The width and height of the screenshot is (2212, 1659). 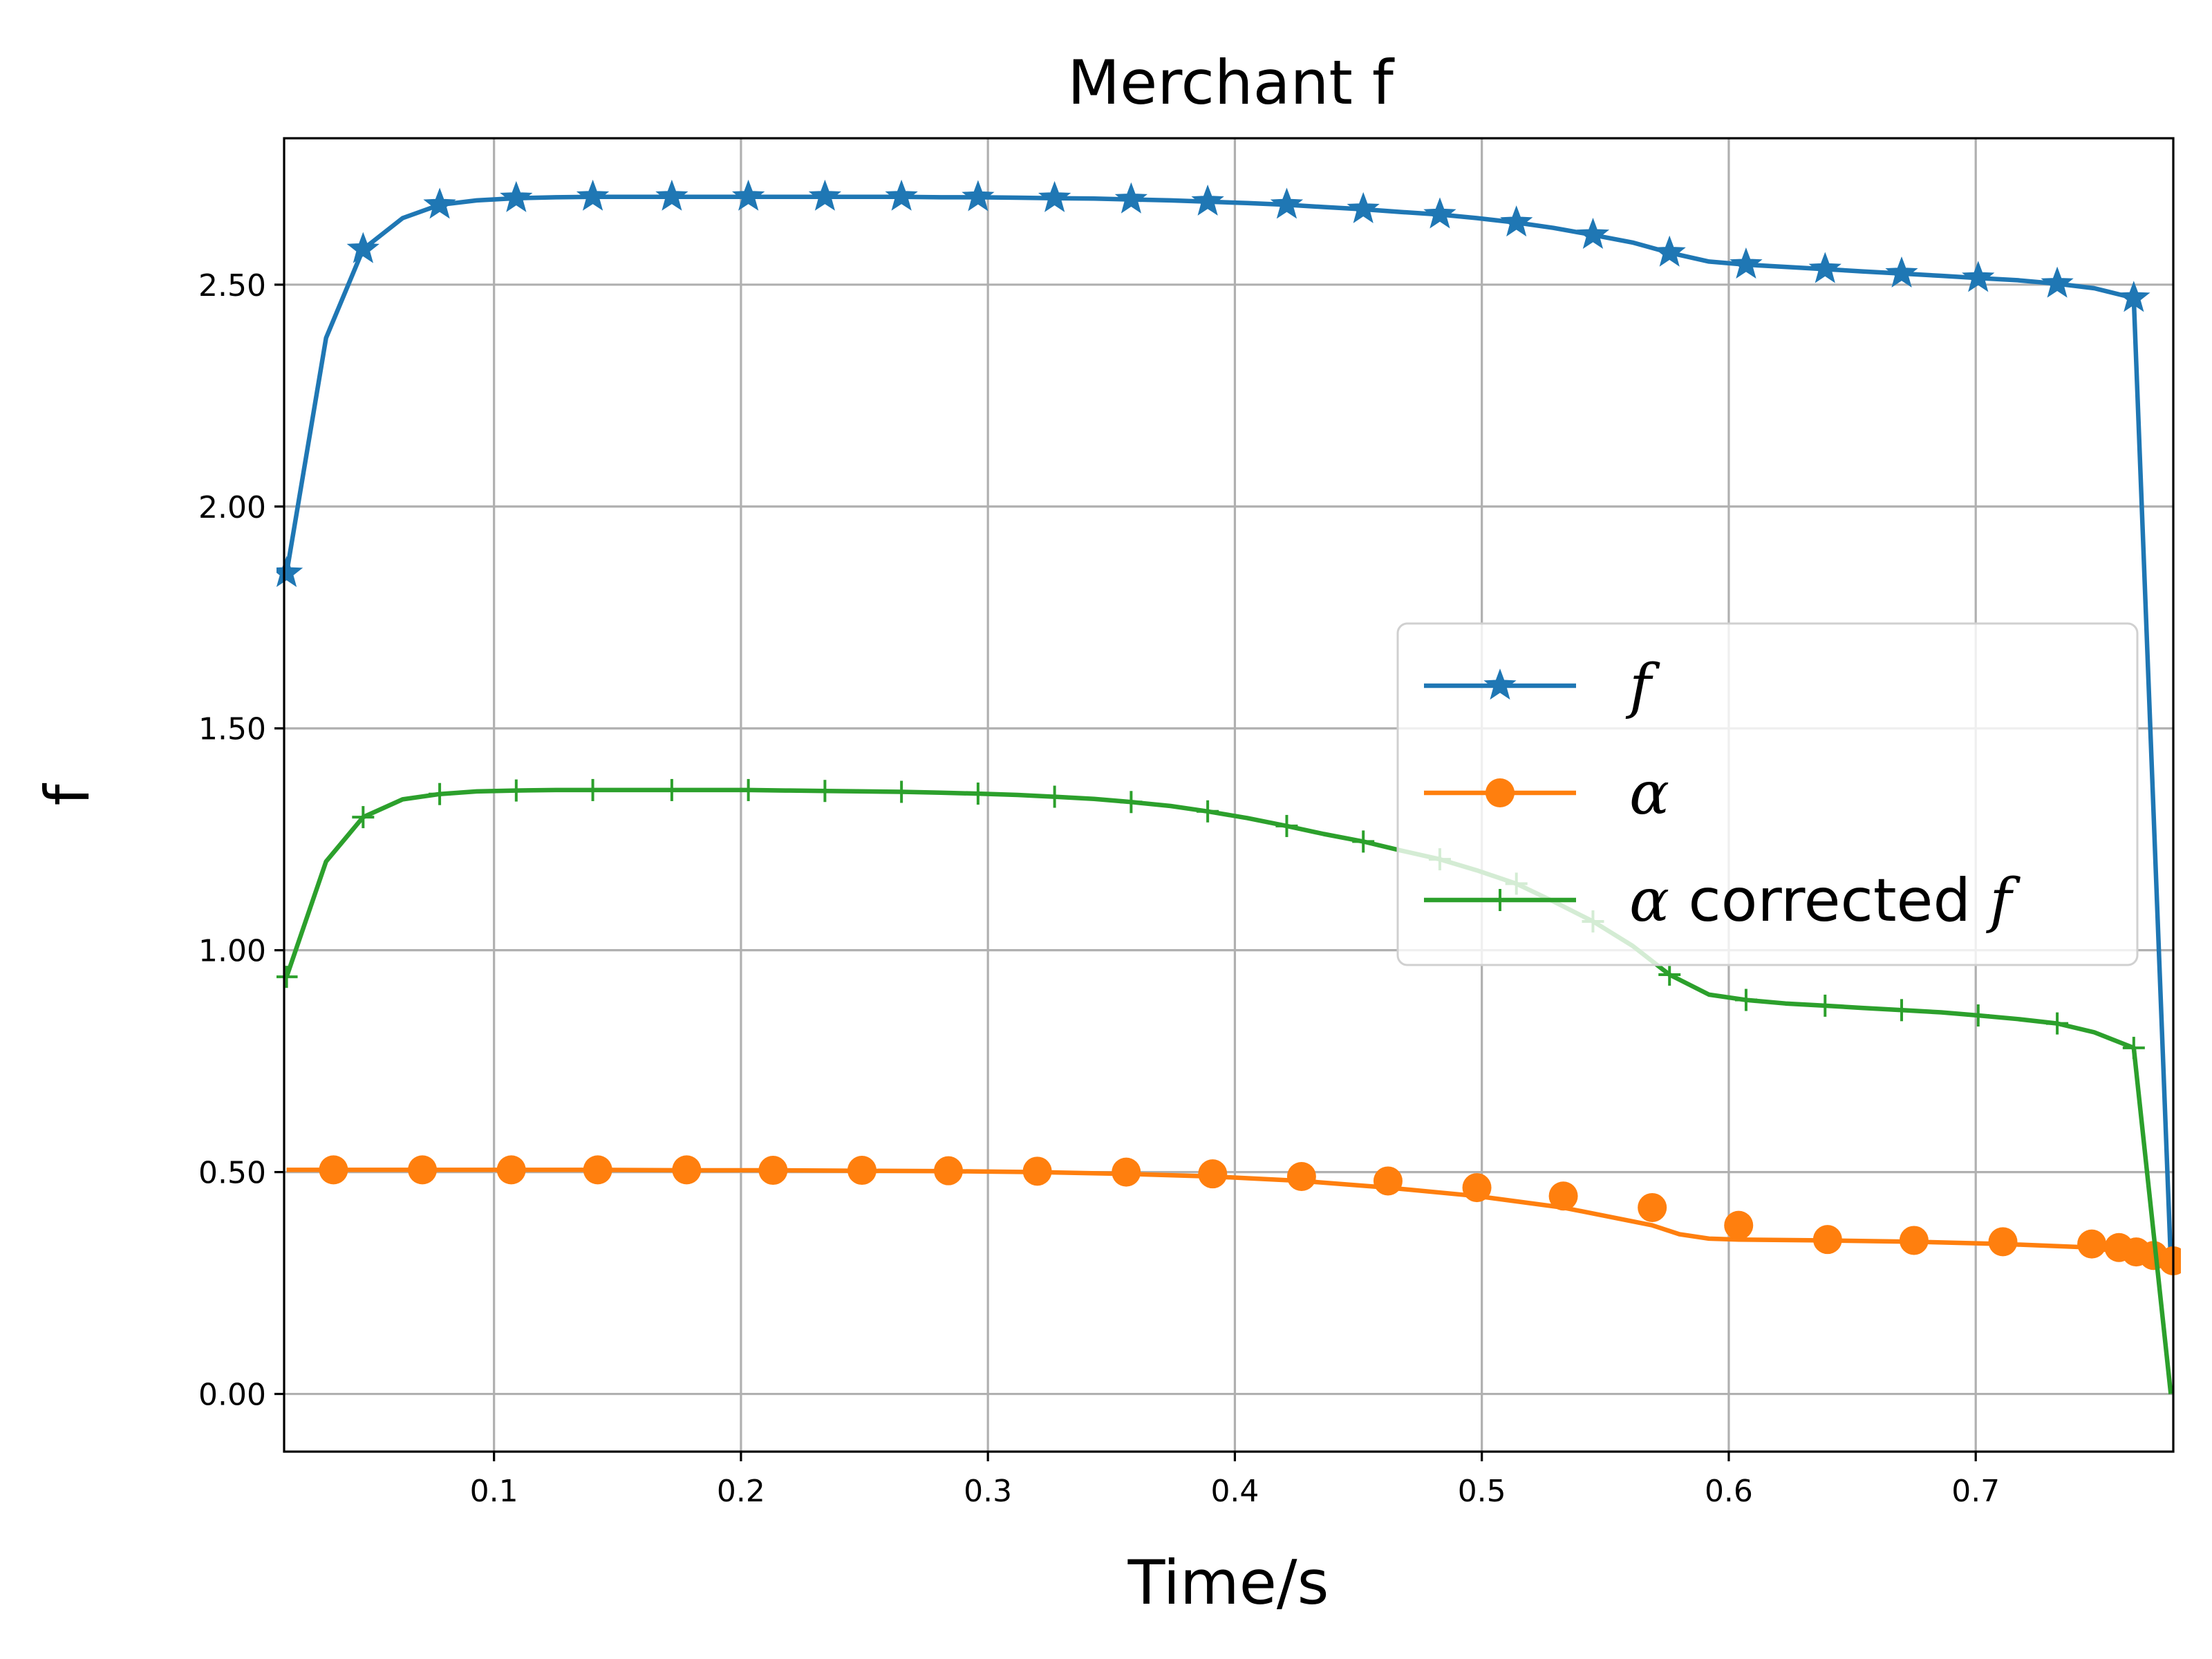 I want to click on x-axis-title: Time/s, so click(x=1228, y=1582).